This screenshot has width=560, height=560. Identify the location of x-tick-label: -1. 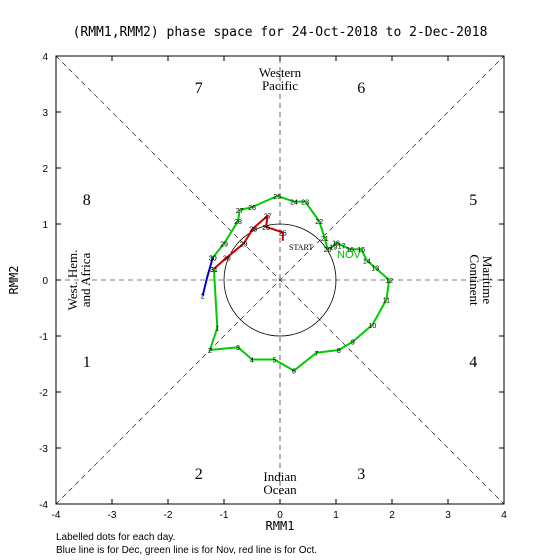
(224, 515).